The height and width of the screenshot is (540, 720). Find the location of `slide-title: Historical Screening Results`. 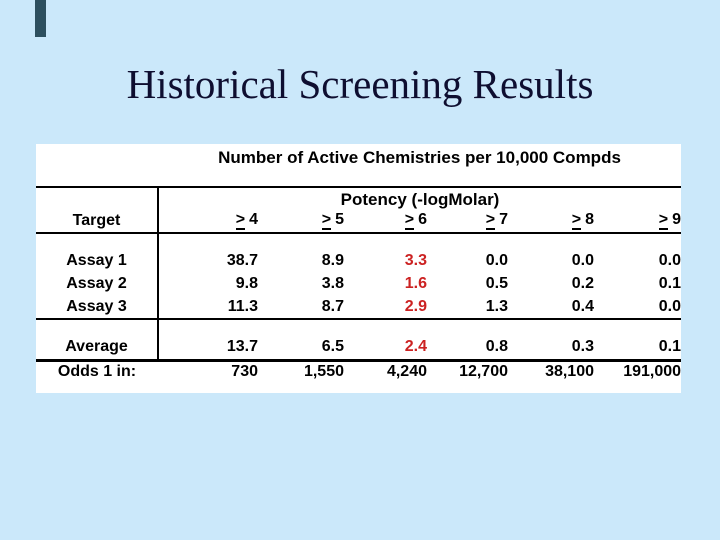

slide-title: Historical Screening Results is located at coordinates (360, 84).